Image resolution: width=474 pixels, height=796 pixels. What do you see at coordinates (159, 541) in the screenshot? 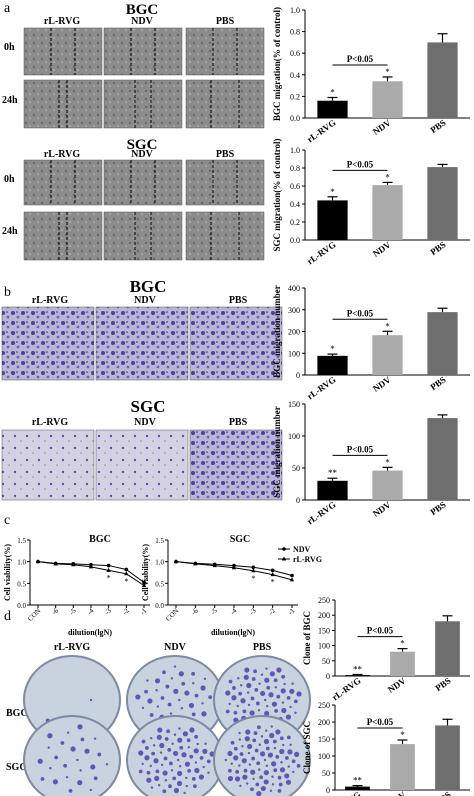
I see `y-tick-label: 1.5` at bounding box center [159, 541].